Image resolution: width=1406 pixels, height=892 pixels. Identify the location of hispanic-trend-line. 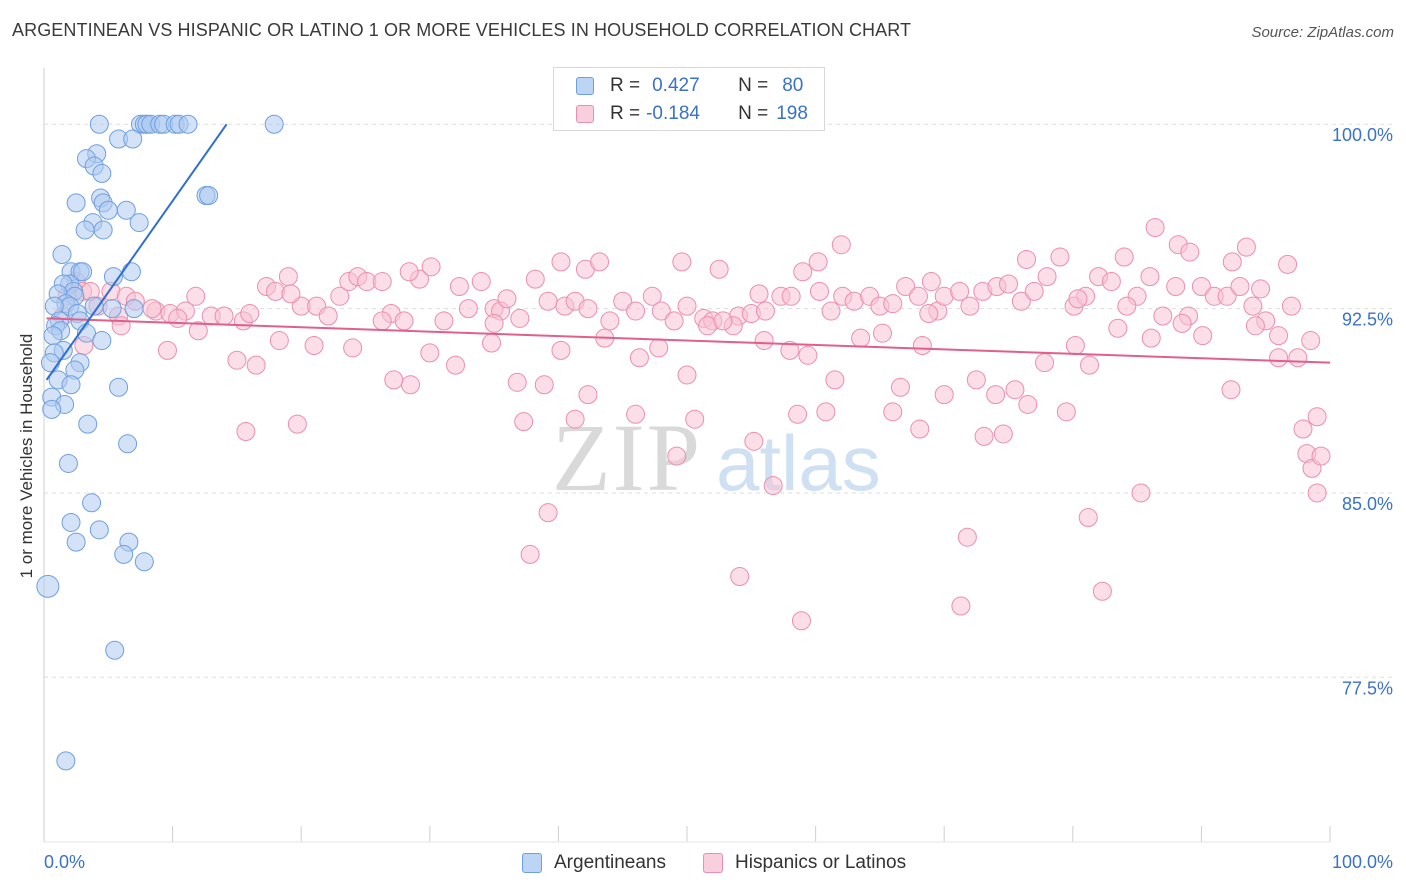
(688, 340).